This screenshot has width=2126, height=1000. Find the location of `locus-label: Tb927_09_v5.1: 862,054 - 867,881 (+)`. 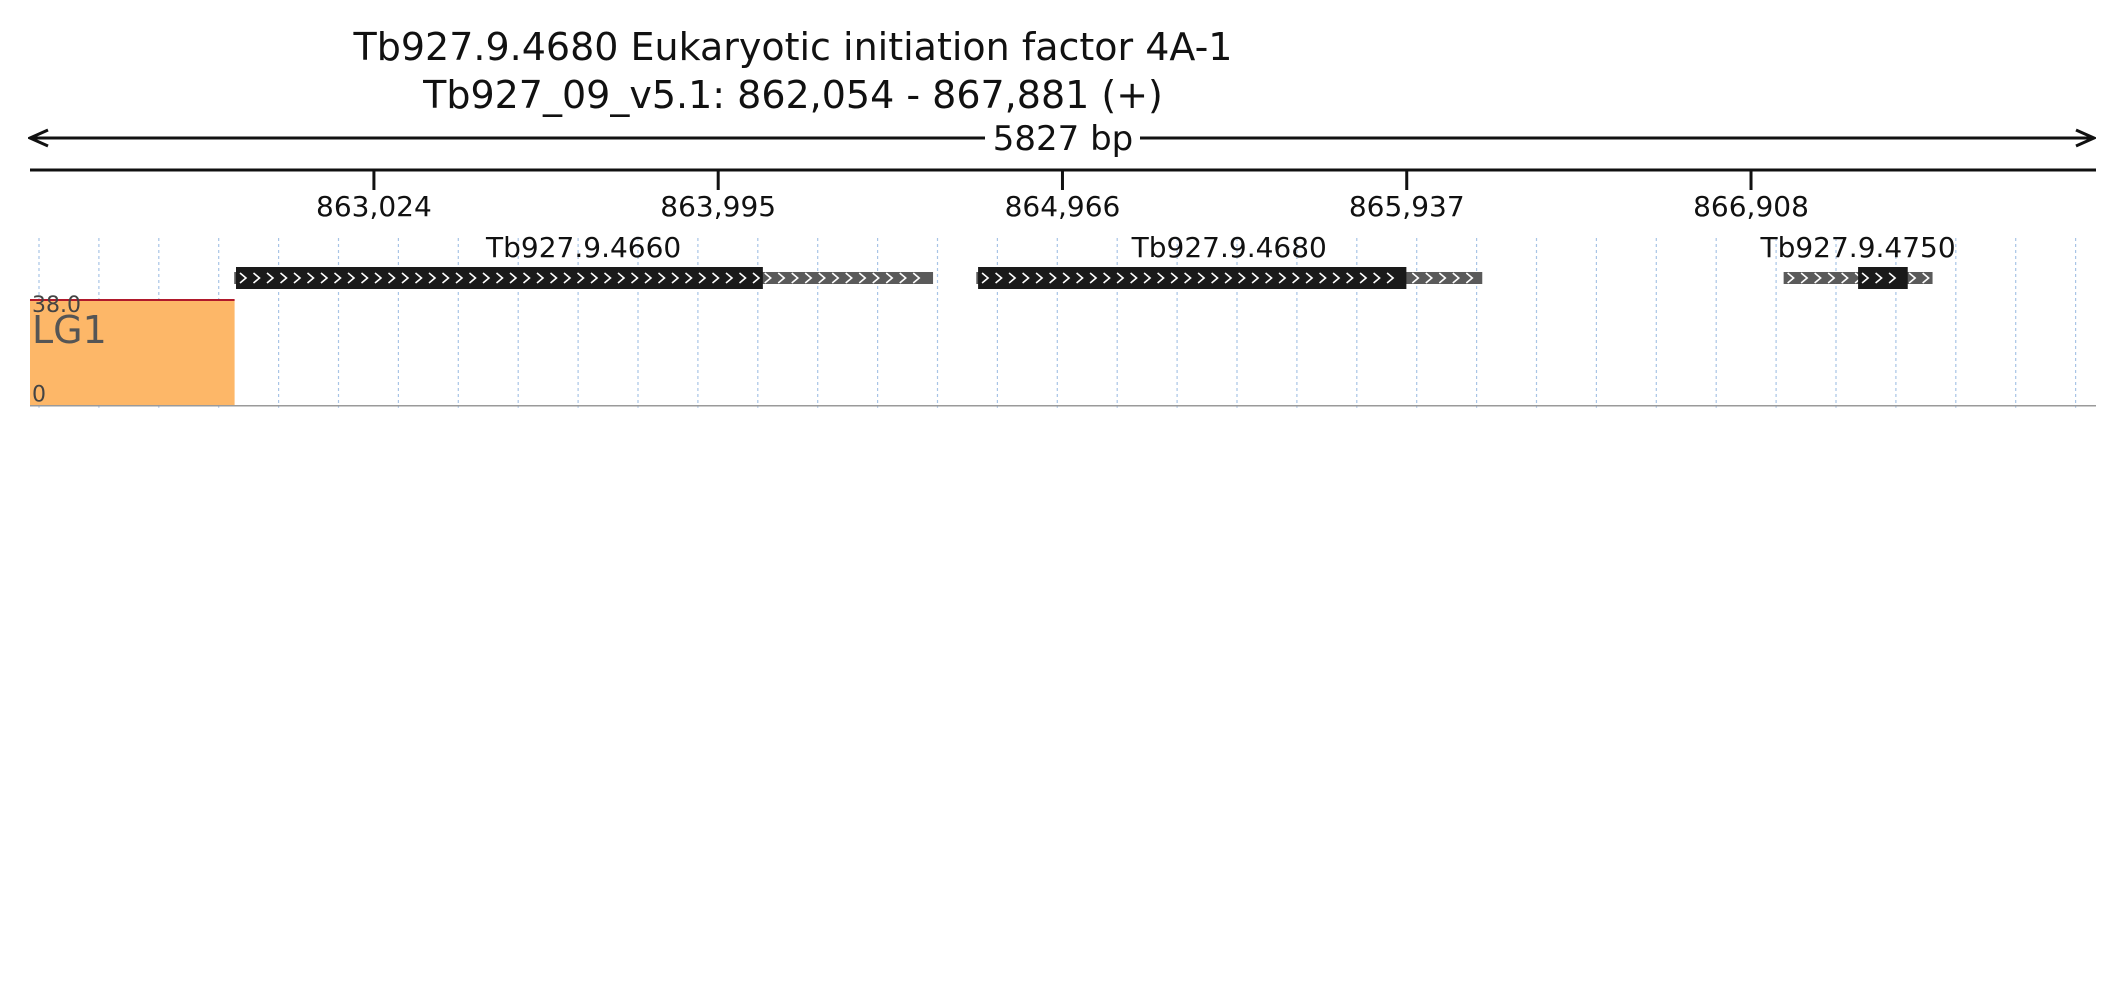

locus-label: Tb927_09_v5.1: 862,054 - 867,881 (+) is located at coordinates (792, 95).